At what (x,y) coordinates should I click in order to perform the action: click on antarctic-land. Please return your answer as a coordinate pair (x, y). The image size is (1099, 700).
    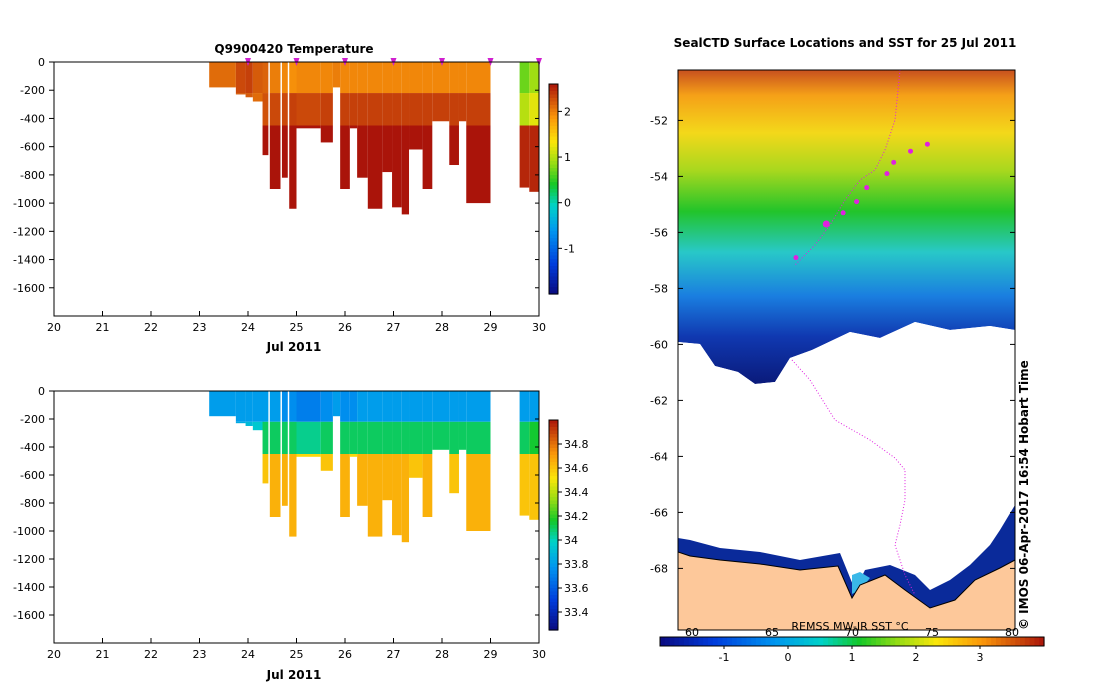
    Looking at the image, I should click on (846, 590).